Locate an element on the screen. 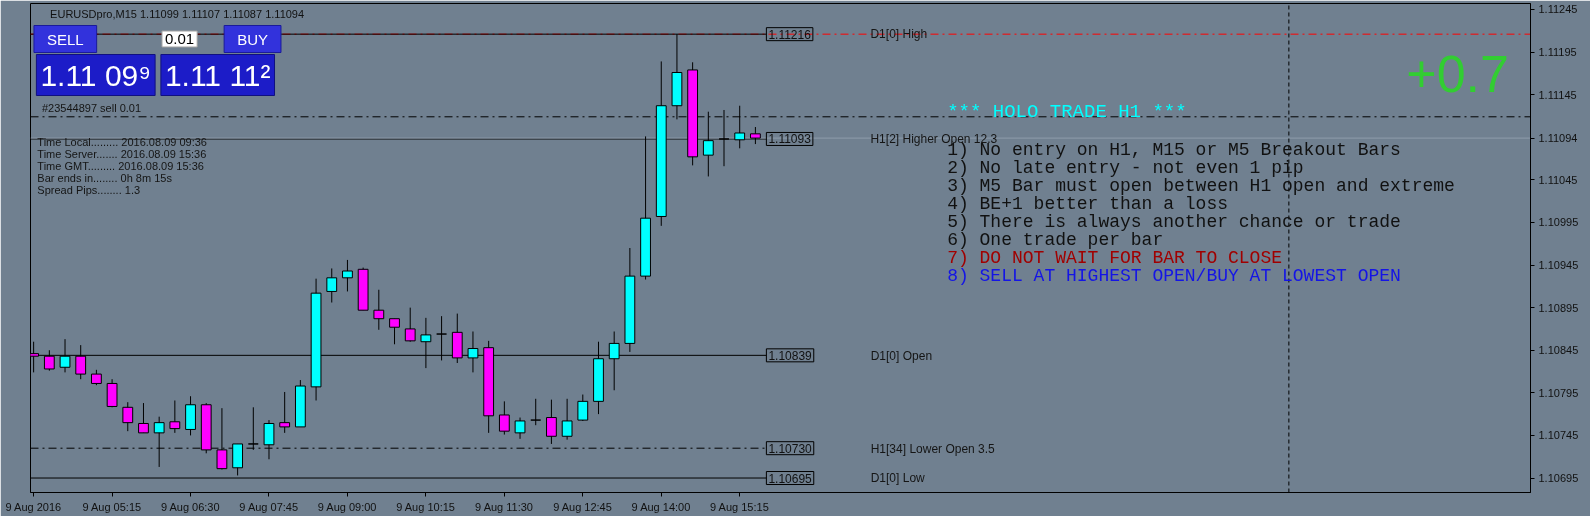 This screenshot has width=1590, height=516. x-tick-label: 9 Aug 11:30 is located at coordinates (504, 506).